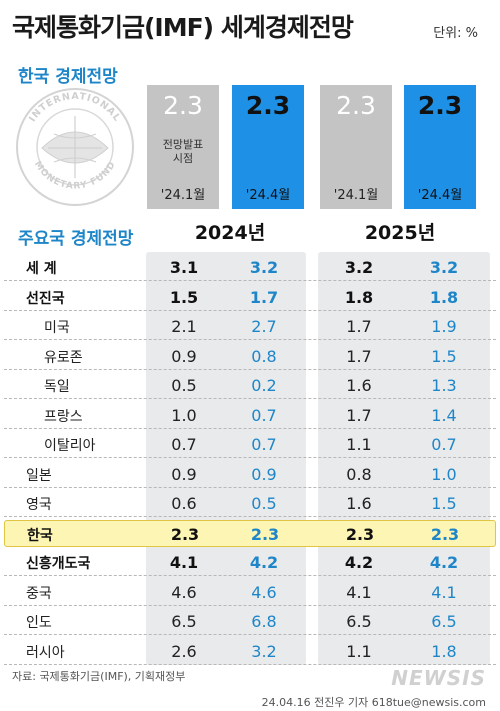 The height and width of the screenshot is (711, 500). I want to click on growth-value-v2024-apr: 2.7, so click(264, 326).